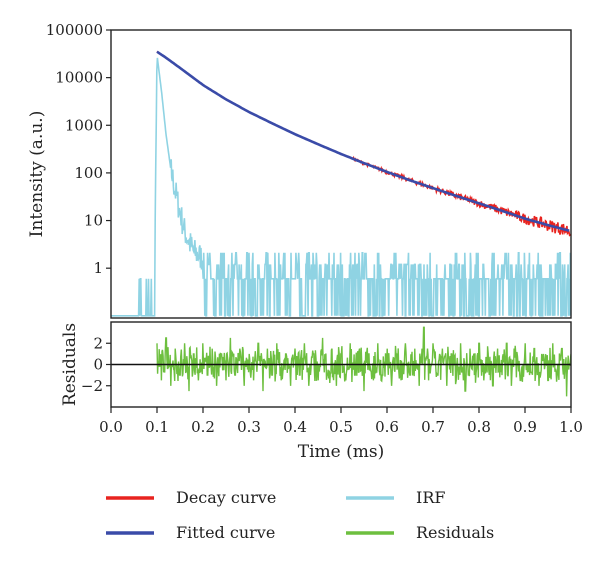 This screenshot has width=600, height=561. What do you see at coordinates (571, 427) in the screenshot?
I see `time-x-tick-label: 1.0` at bounding box center [571, 427].